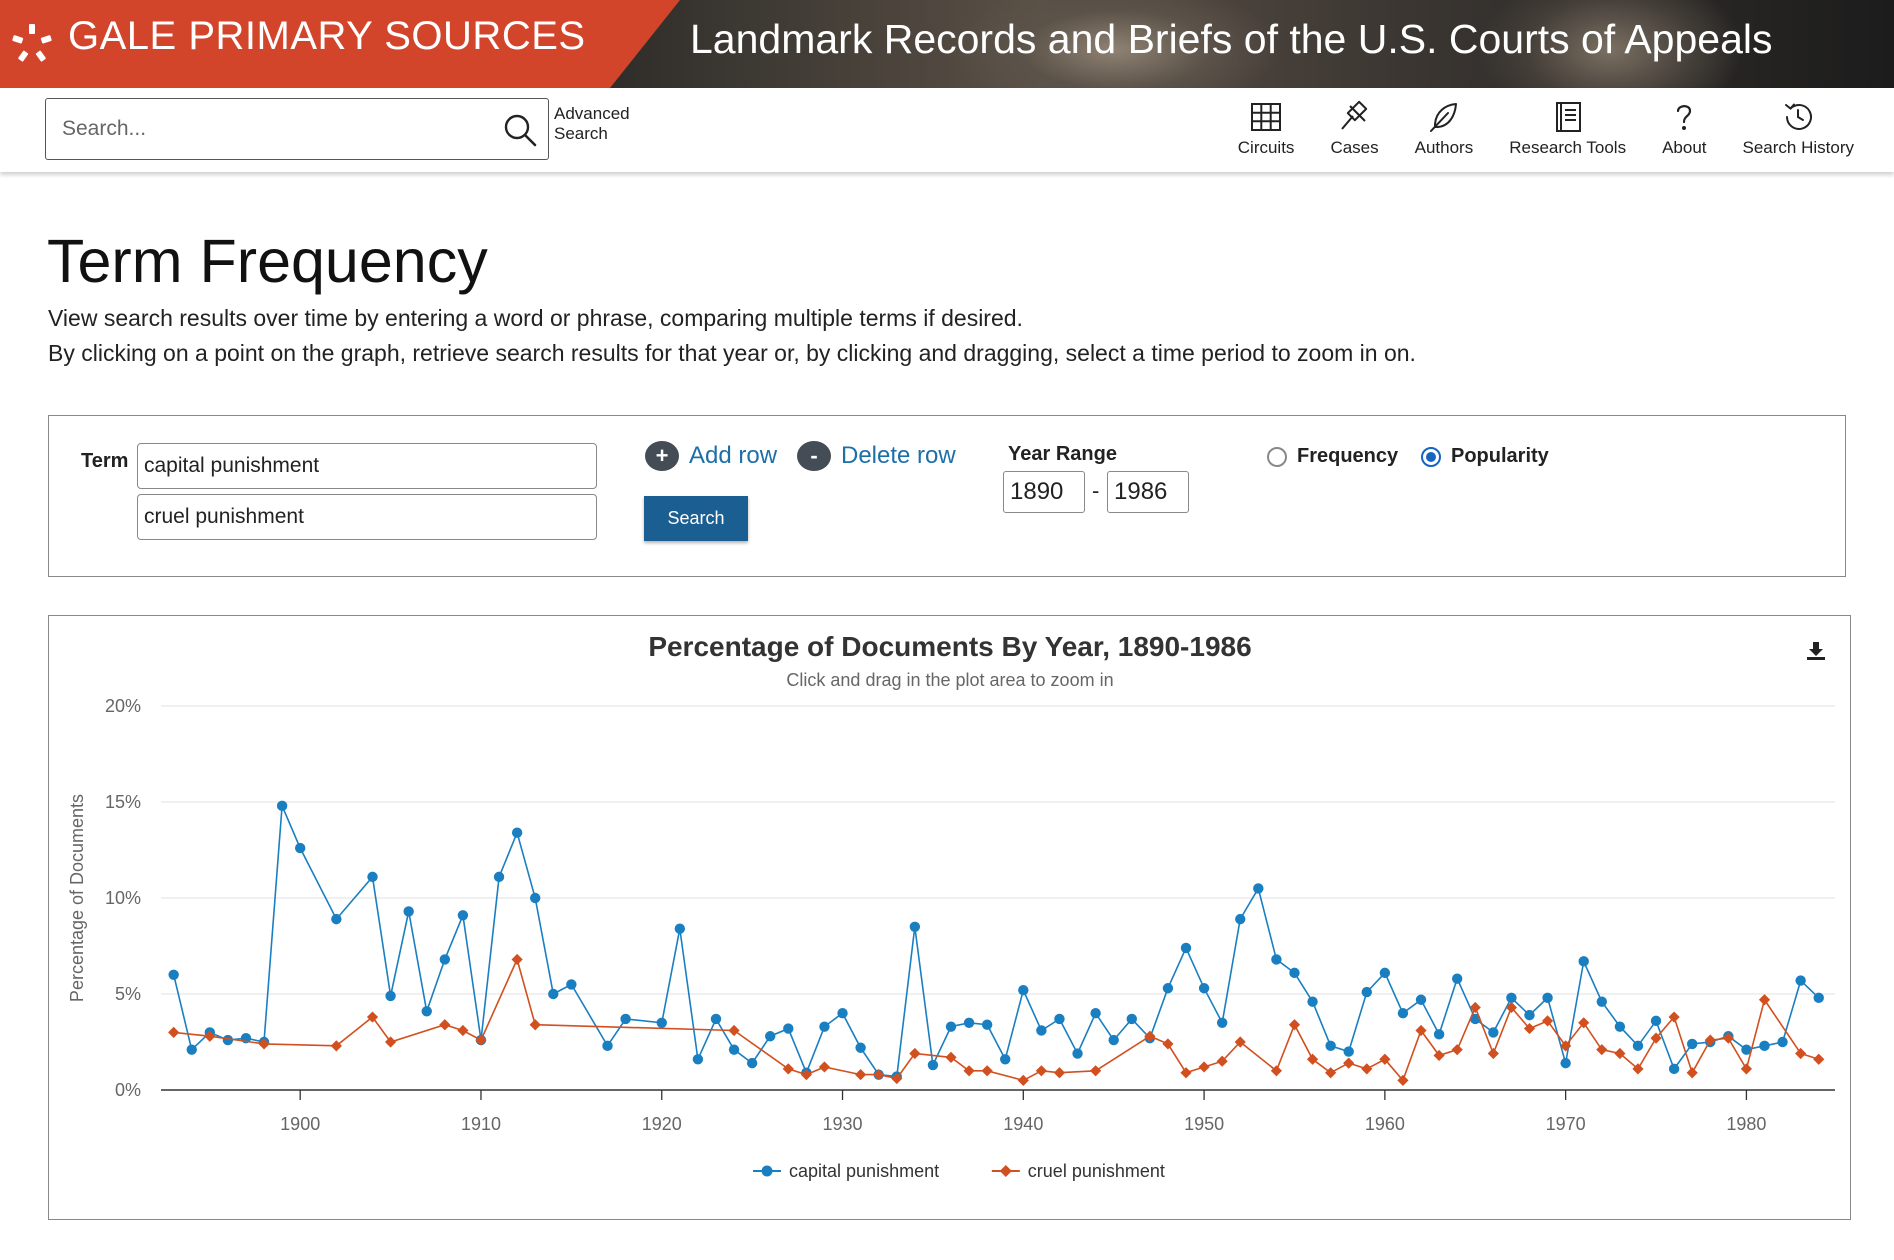 The width and height of the screenshot is (1894, 1260). What do you see at coordinates (996, 1019) in the screenshot?
I see `series-cruel-punishment` at bounding box center [996, 1019].